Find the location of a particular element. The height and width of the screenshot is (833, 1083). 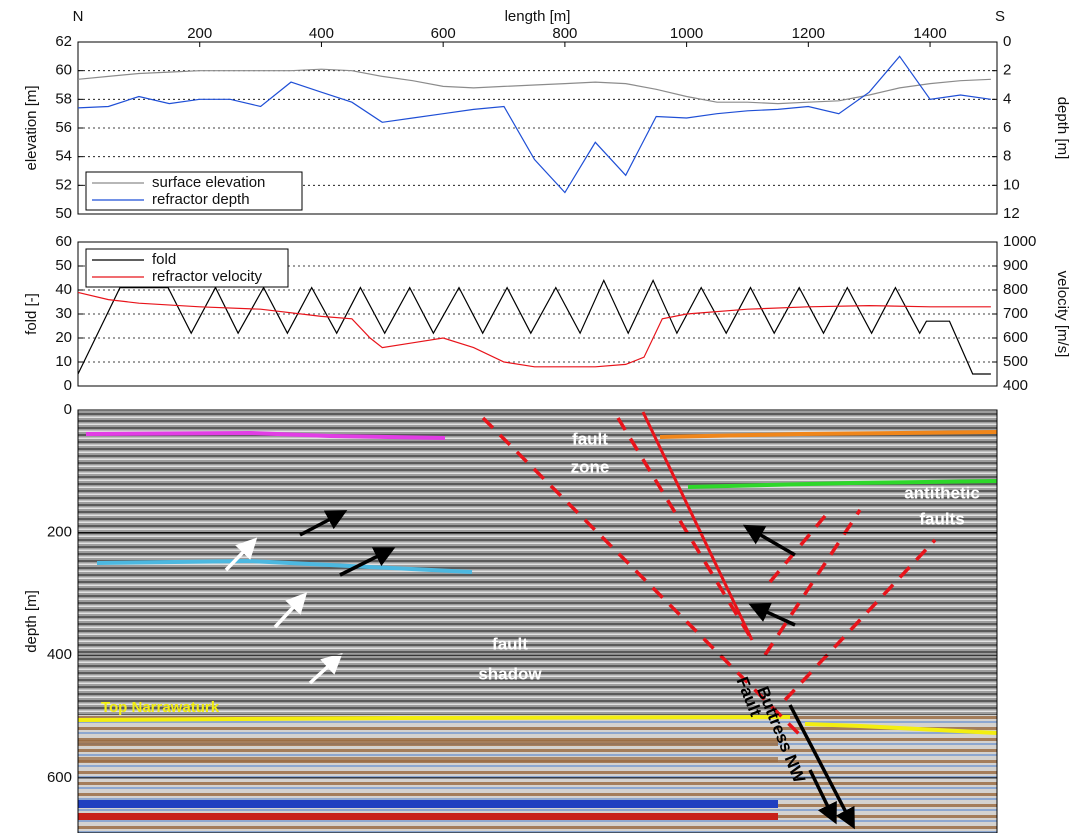

y2-axis-label: depth [m] is located at coordinates (1062, 128).